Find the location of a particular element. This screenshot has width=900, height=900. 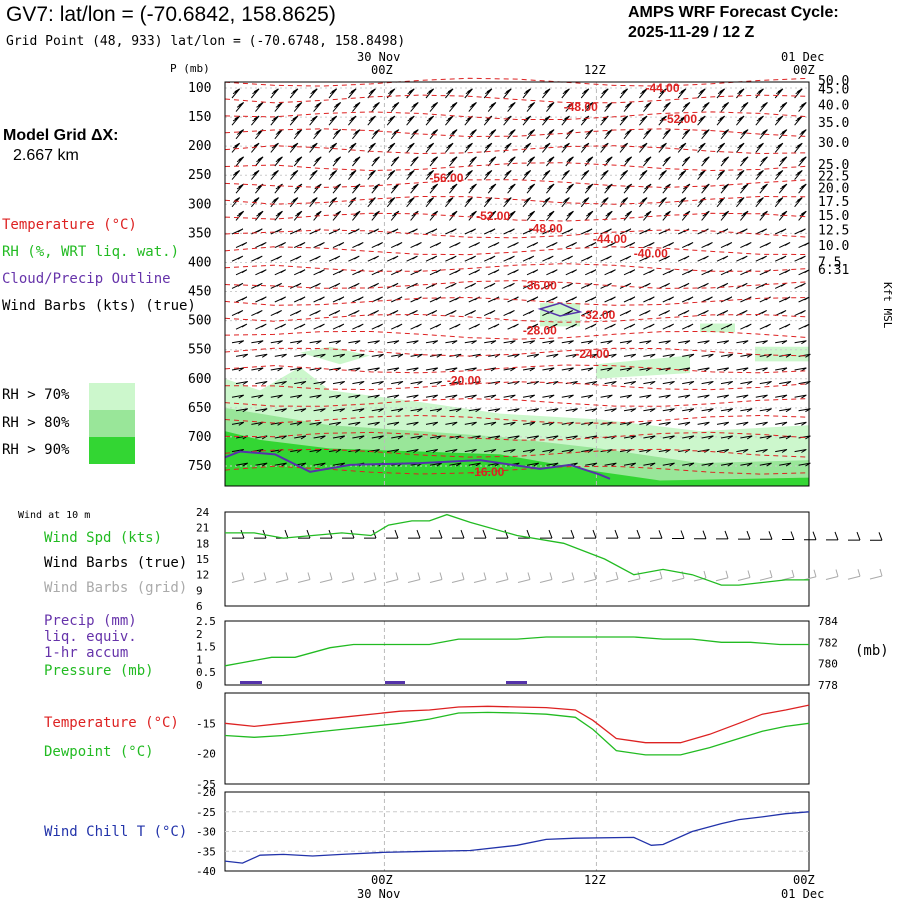

pressure-tick-550: 550 is located at coordinates (199, 350).